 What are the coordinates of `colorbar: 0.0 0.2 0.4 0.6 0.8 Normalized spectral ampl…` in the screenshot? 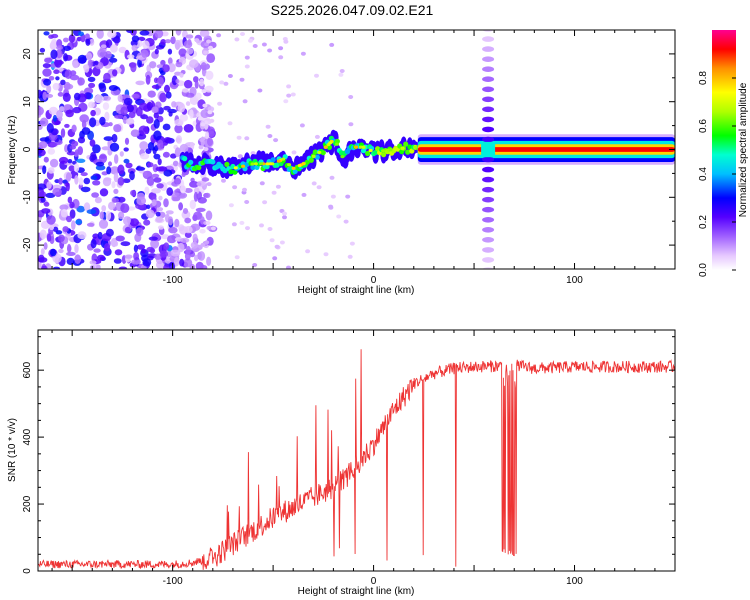 It's located at (723, 153).